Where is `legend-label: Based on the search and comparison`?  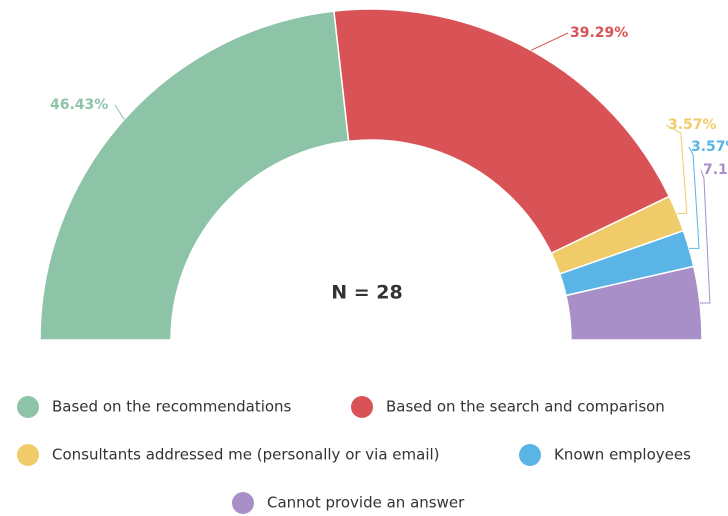
legend-label: Based on the search and comparison is located at coordinates (525, 407).